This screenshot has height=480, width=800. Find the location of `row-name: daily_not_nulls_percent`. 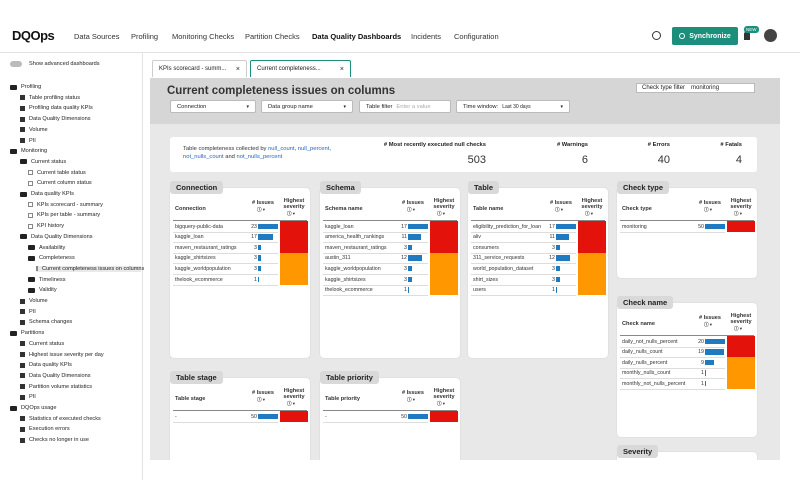

row-name: daily_not_nulls_percent is located at coordinates (650, 341).